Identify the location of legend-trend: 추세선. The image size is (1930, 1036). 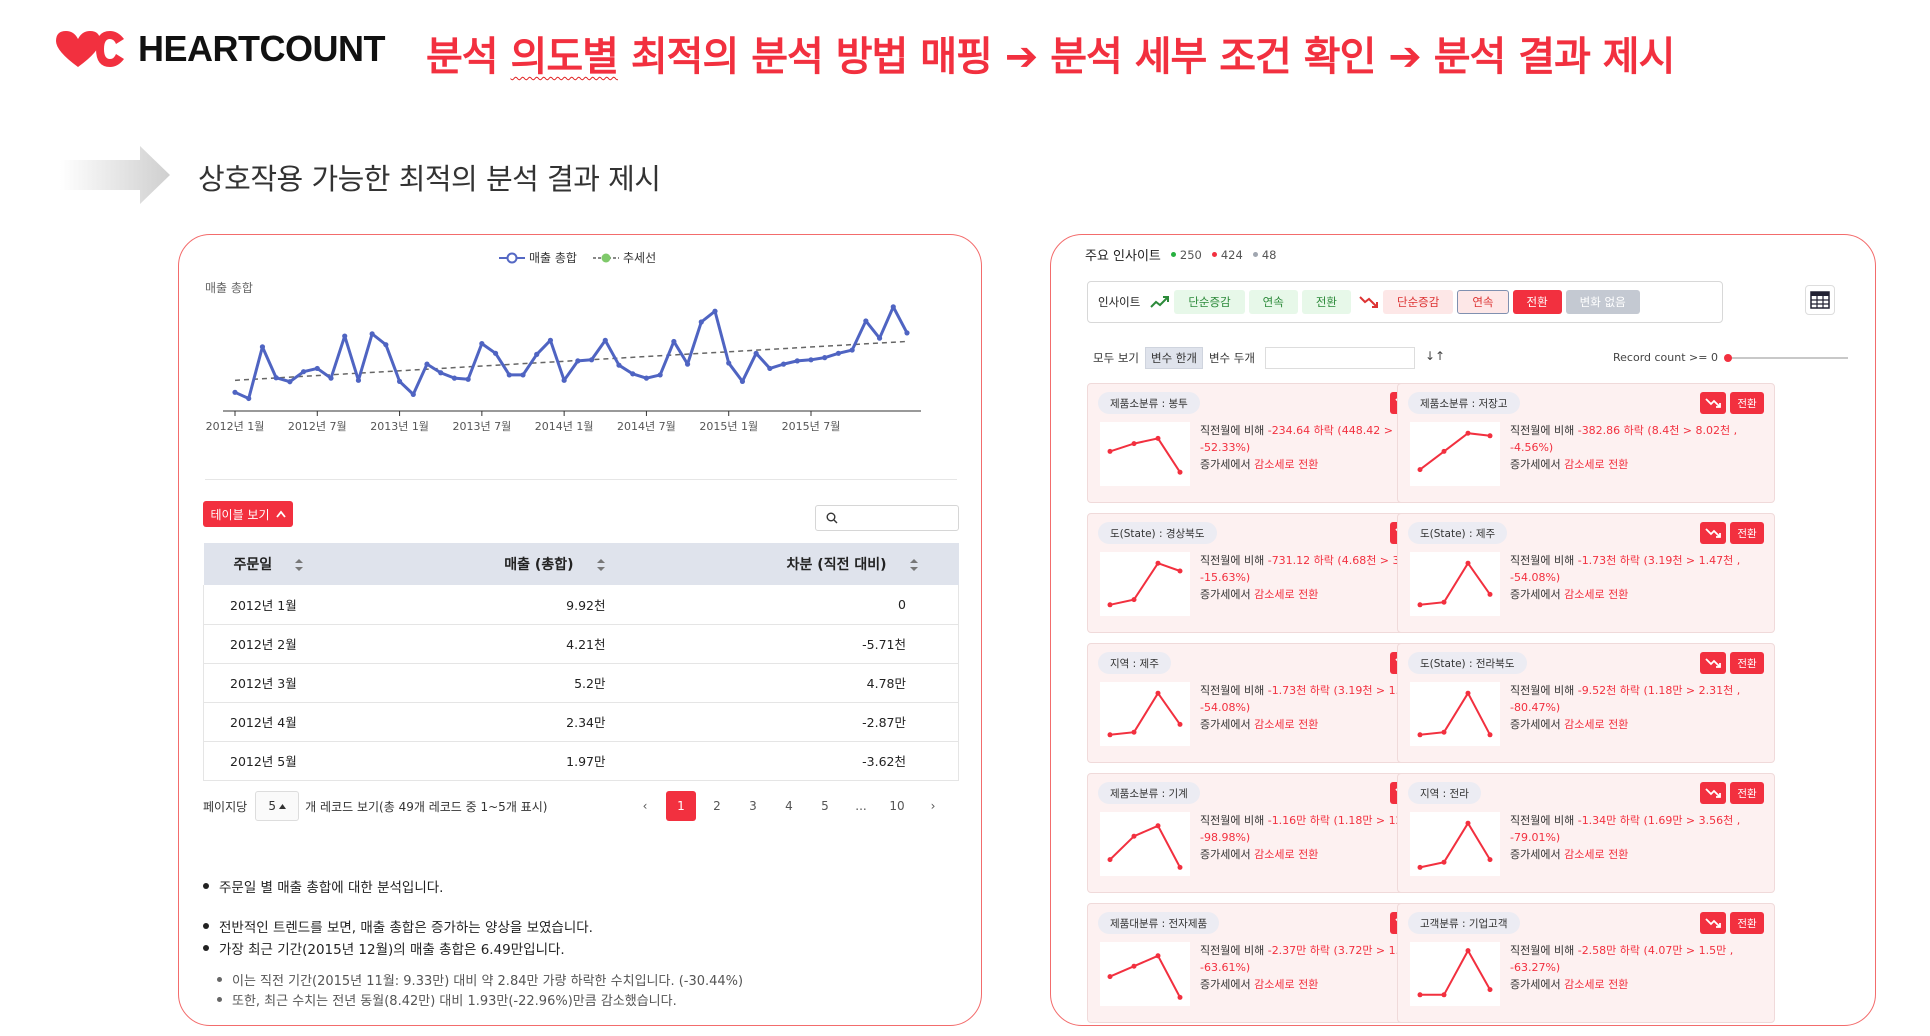
(624, 257).